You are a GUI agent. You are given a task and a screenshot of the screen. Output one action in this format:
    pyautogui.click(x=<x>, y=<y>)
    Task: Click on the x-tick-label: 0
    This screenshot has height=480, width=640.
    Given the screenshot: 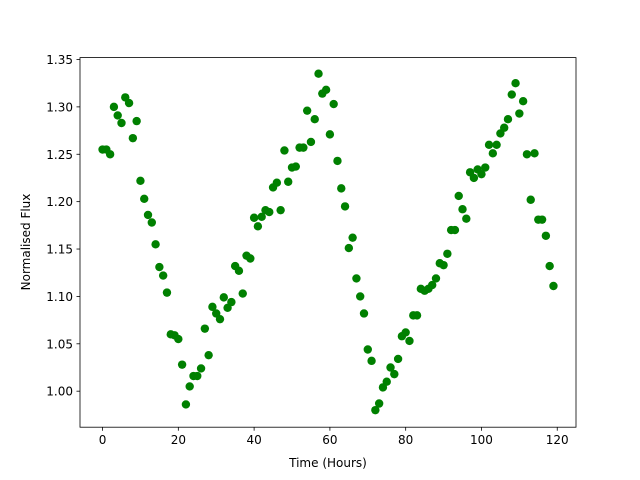 What is the action you would take?
    pyautogui.click(x=103, y=440)
    